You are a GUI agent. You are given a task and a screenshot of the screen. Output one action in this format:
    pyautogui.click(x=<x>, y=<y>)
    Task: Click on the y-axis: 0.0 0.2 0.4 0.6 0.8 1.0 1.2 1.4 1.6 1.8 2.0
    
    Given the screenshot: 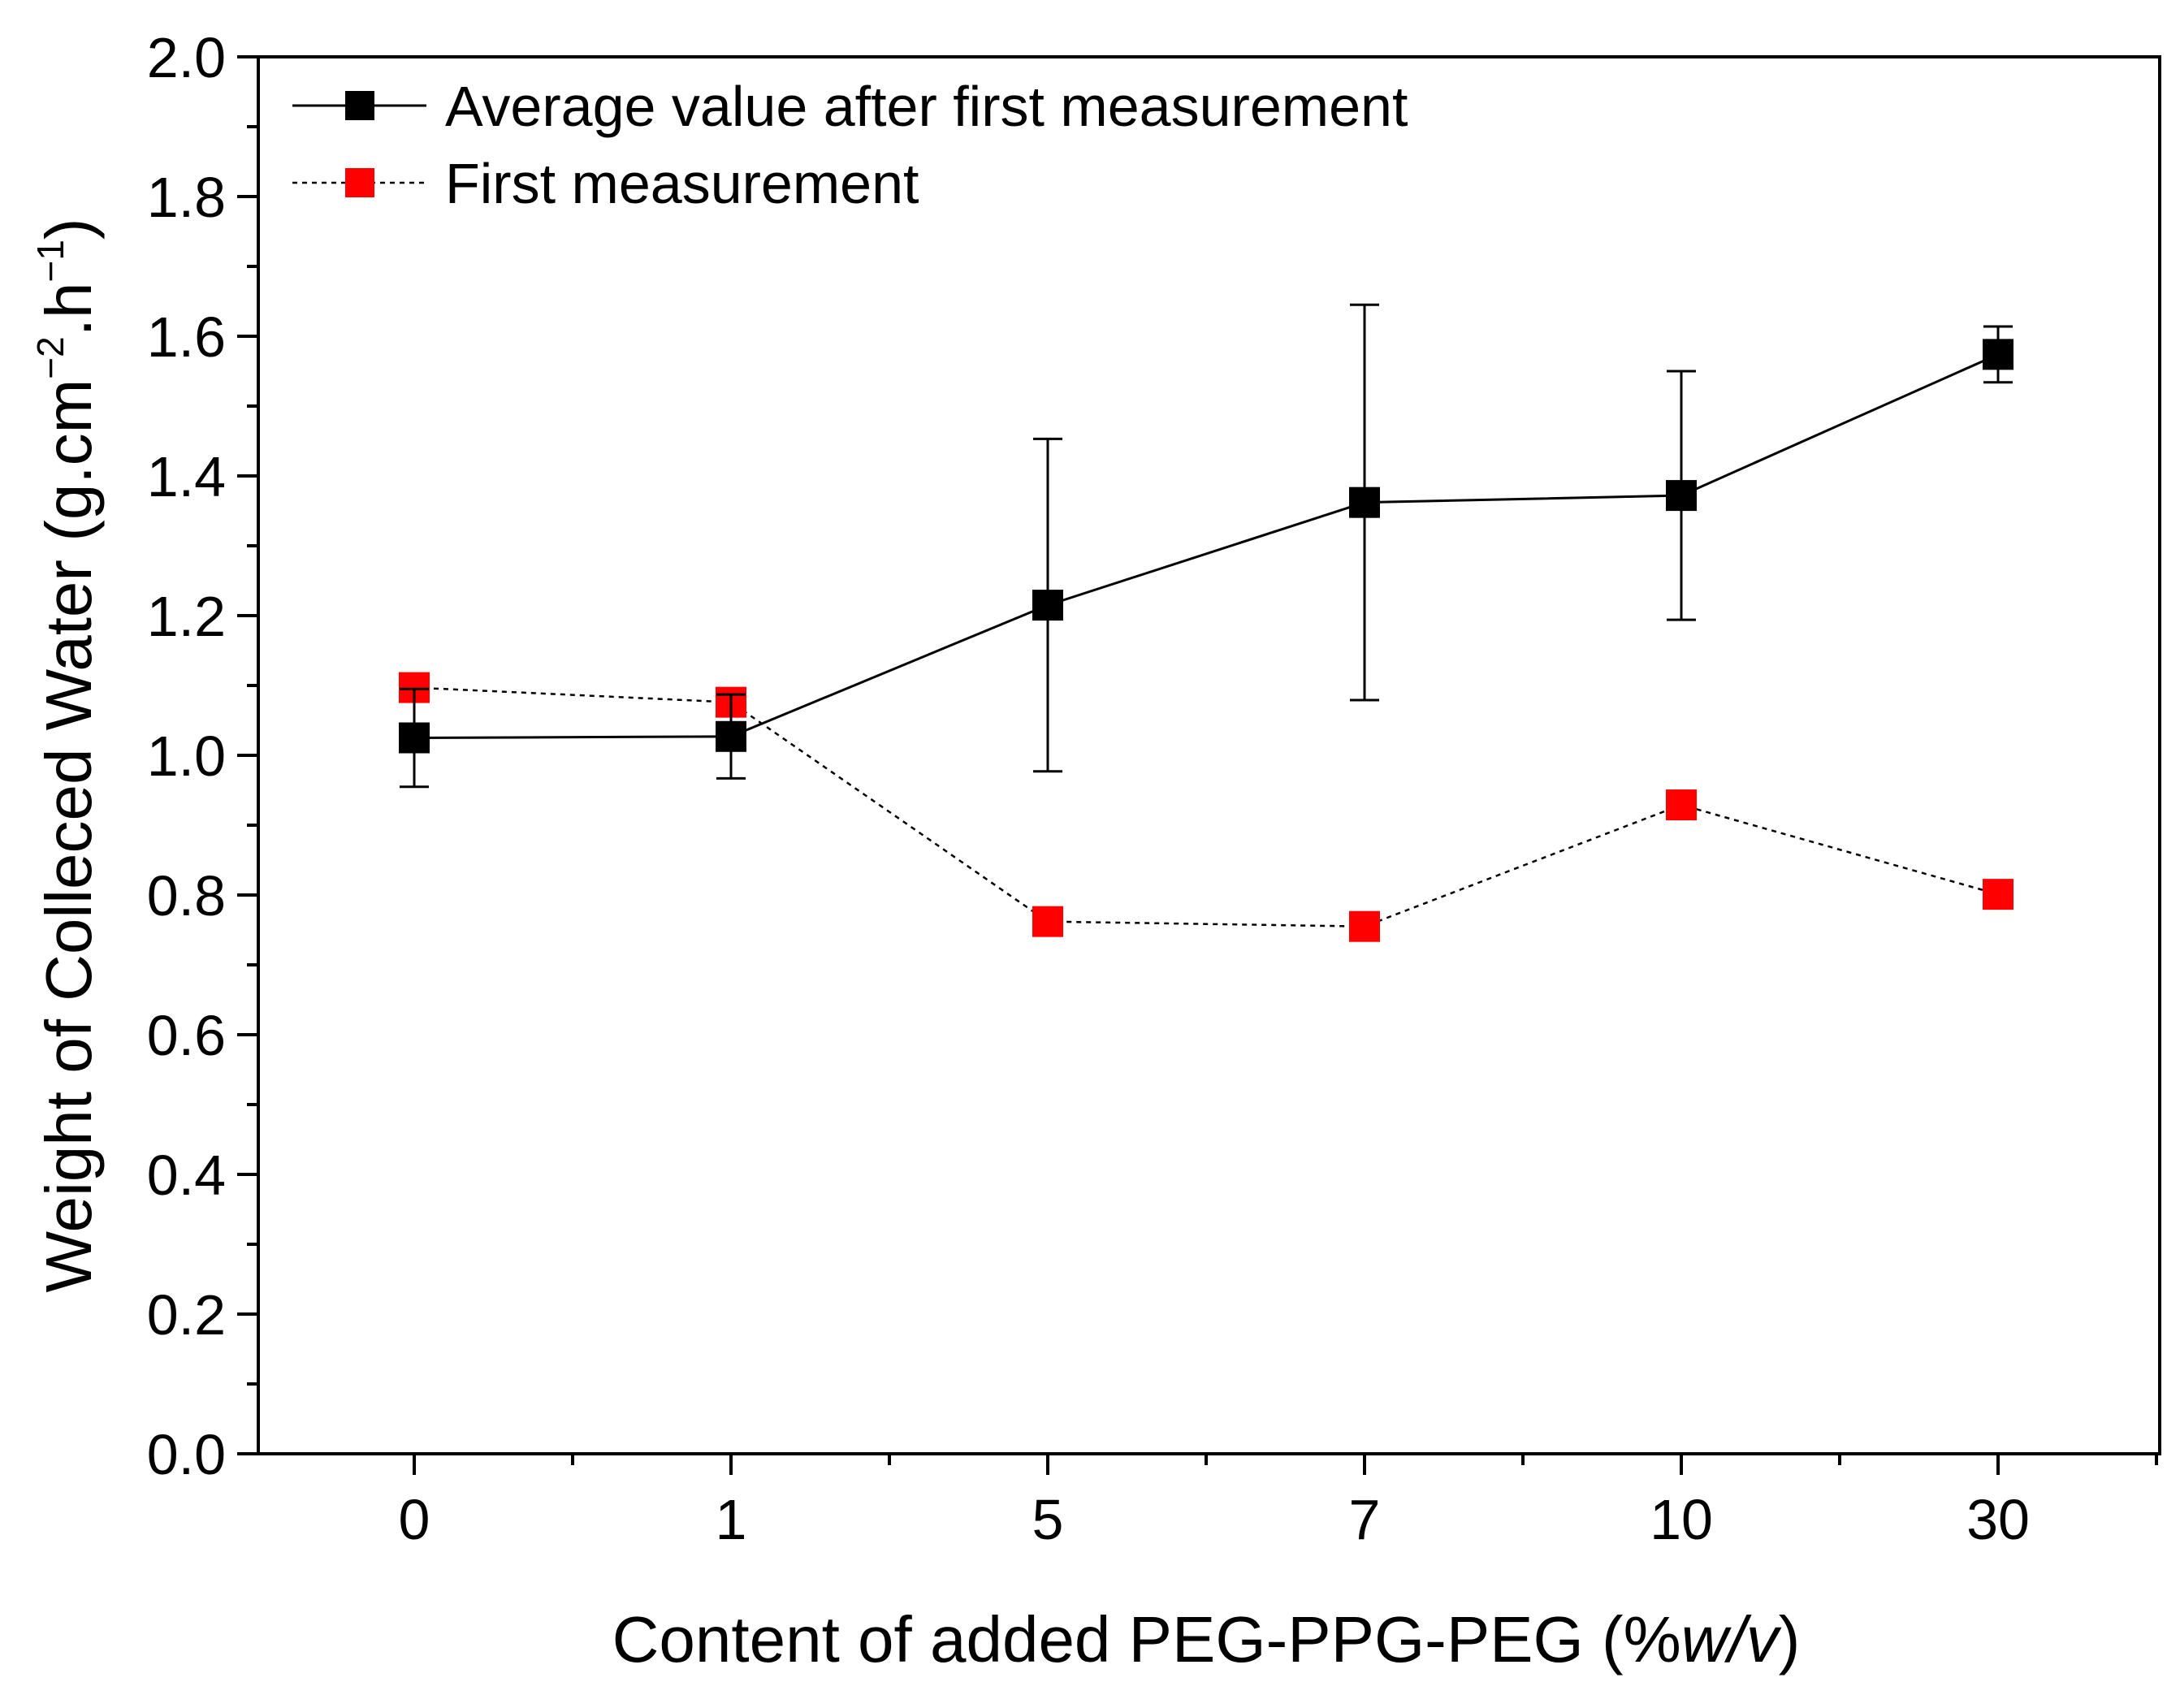 What is the action you would take?
    pyautogui.click(x=202, y=756)
    